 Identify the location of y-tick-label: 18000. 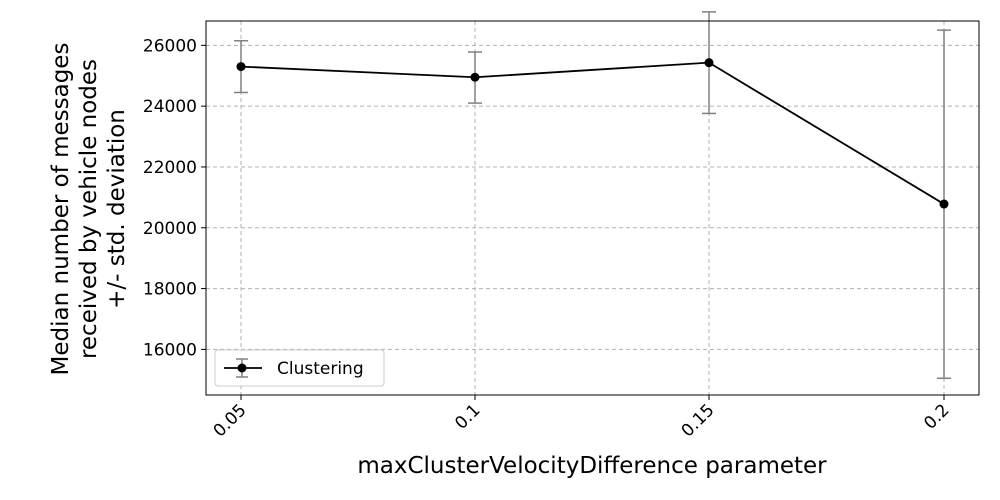
(170, 290).